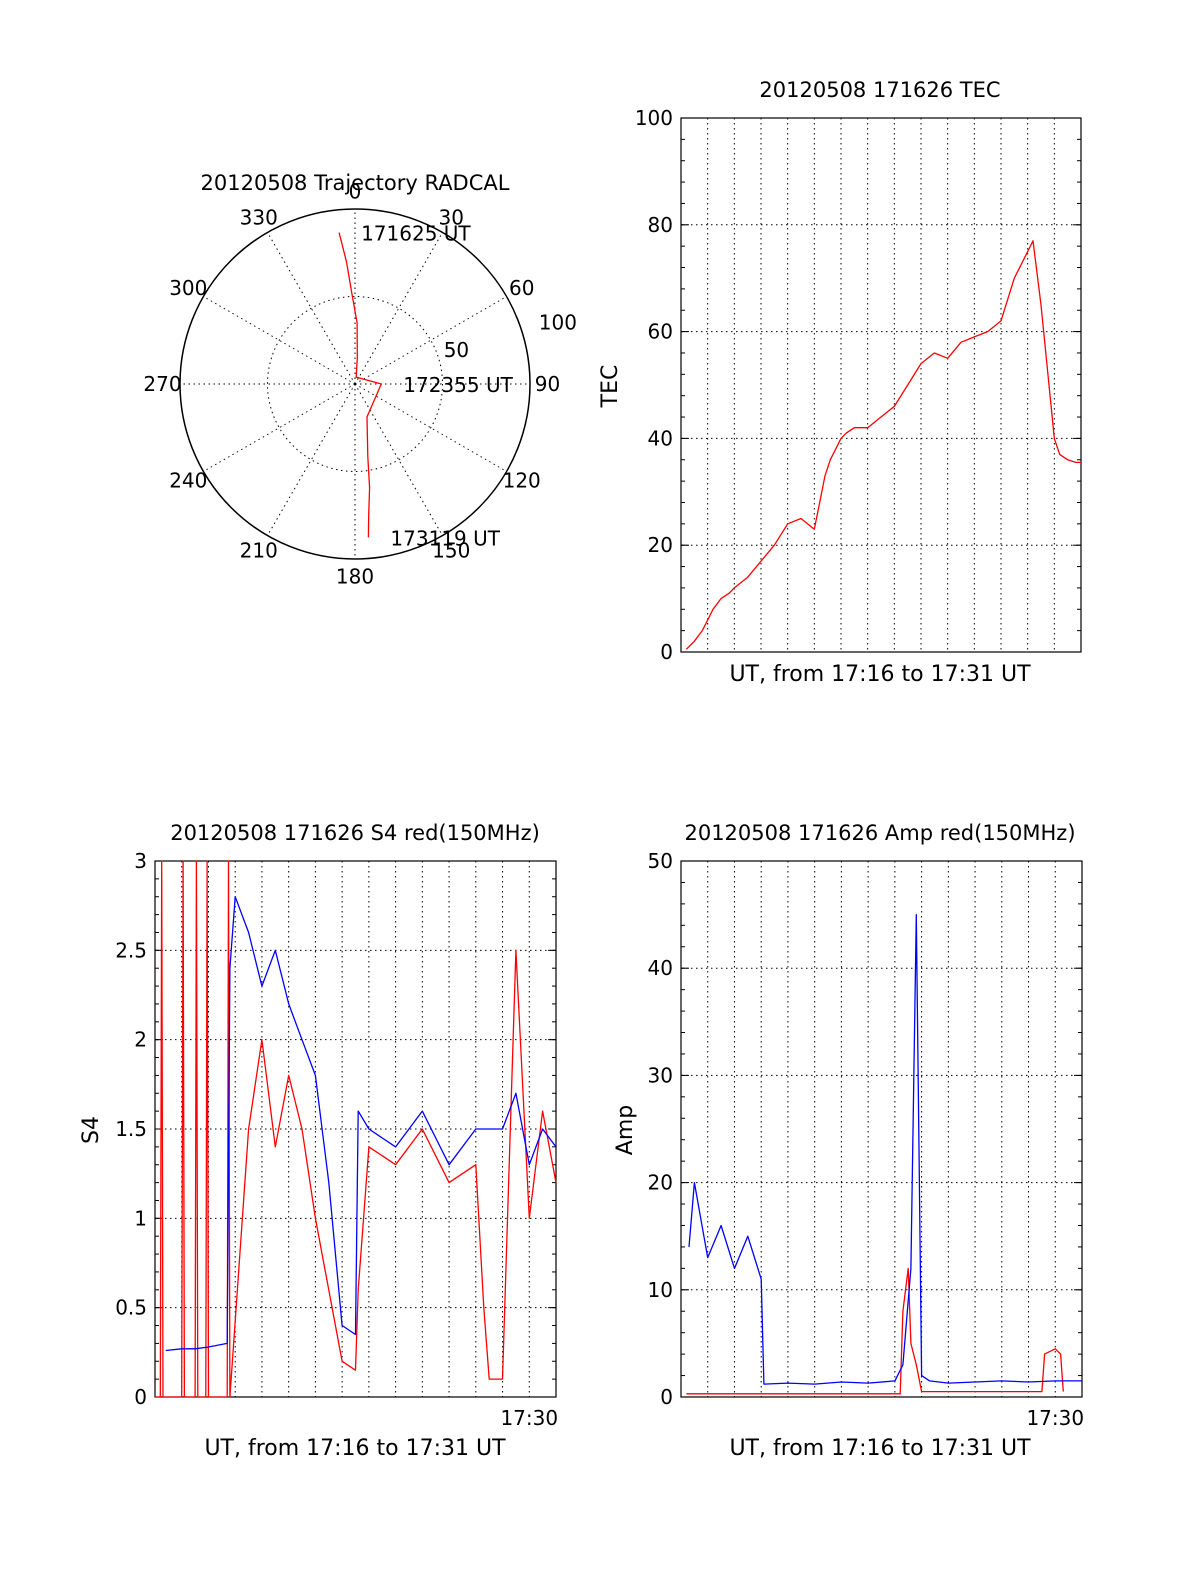 The image size is (1200, 1575). What do you see at coordinates (660, 332) in the screenshot?
I see `tec-ytick-label: 60` at bounding box center [660, 332].